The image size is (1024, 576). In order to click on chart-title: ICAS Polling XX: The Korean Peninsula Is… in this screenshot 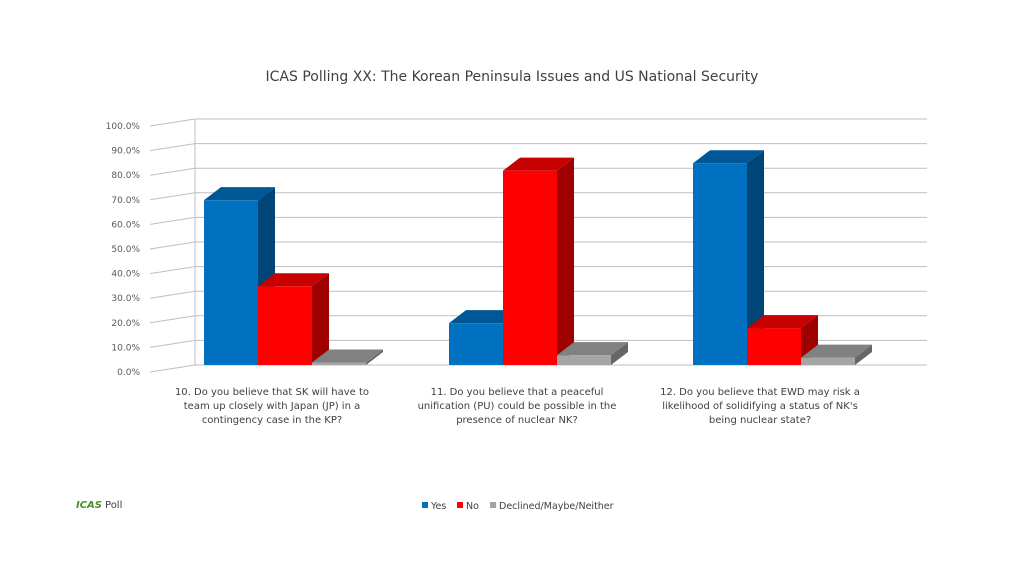, I will do `click(512, 77)`.